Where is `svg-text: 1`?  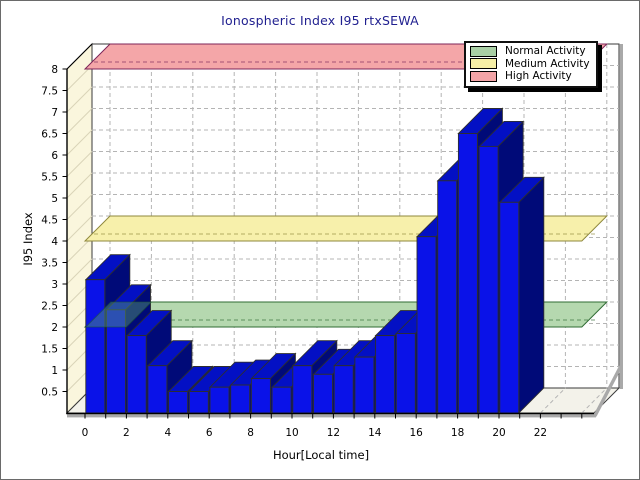 svg-text: 1 is located at coordinates (54, 371).